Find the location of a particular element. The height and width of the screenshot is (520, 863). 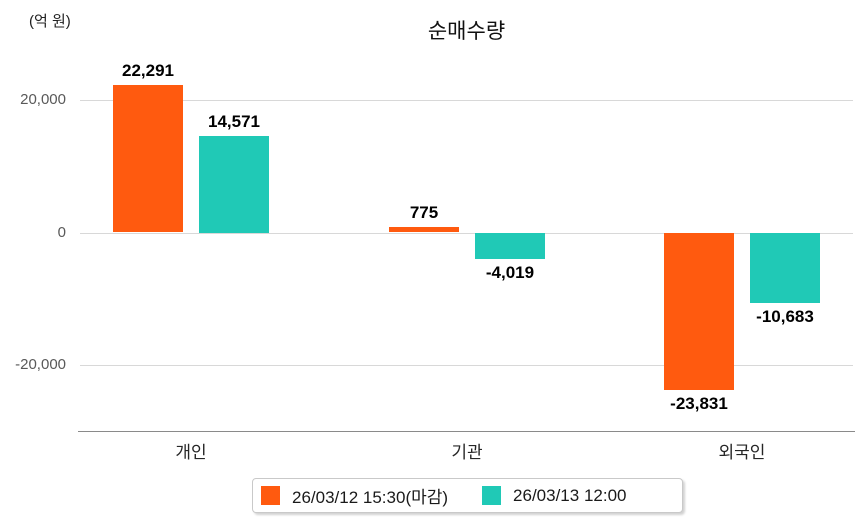

value-label-외국인-series2: -10,683 is located at coordinates (785, 317).